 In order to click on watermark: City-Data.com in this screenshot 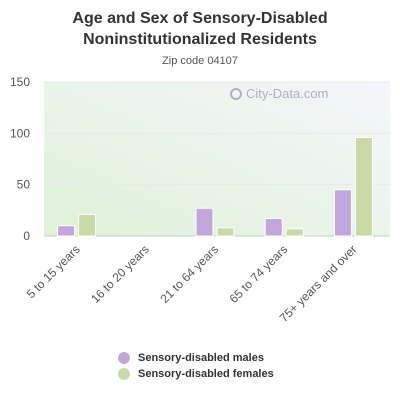, I will do `click(279, 93)`.